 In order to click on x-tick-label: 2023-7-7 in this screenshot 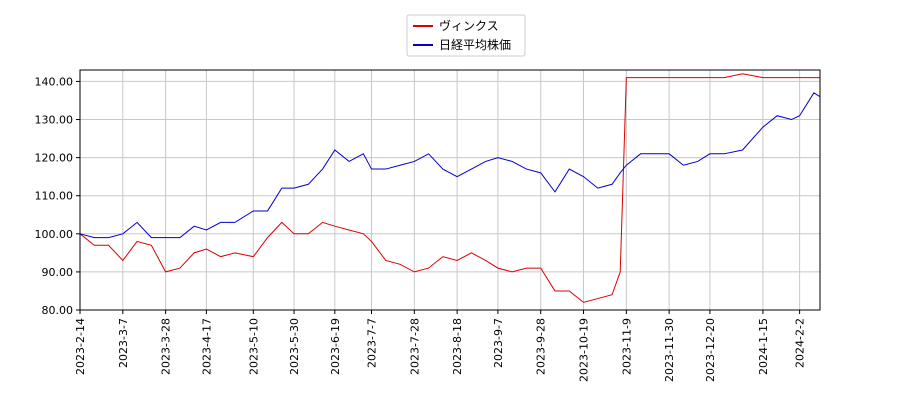, I will do `click(372, 343)`.